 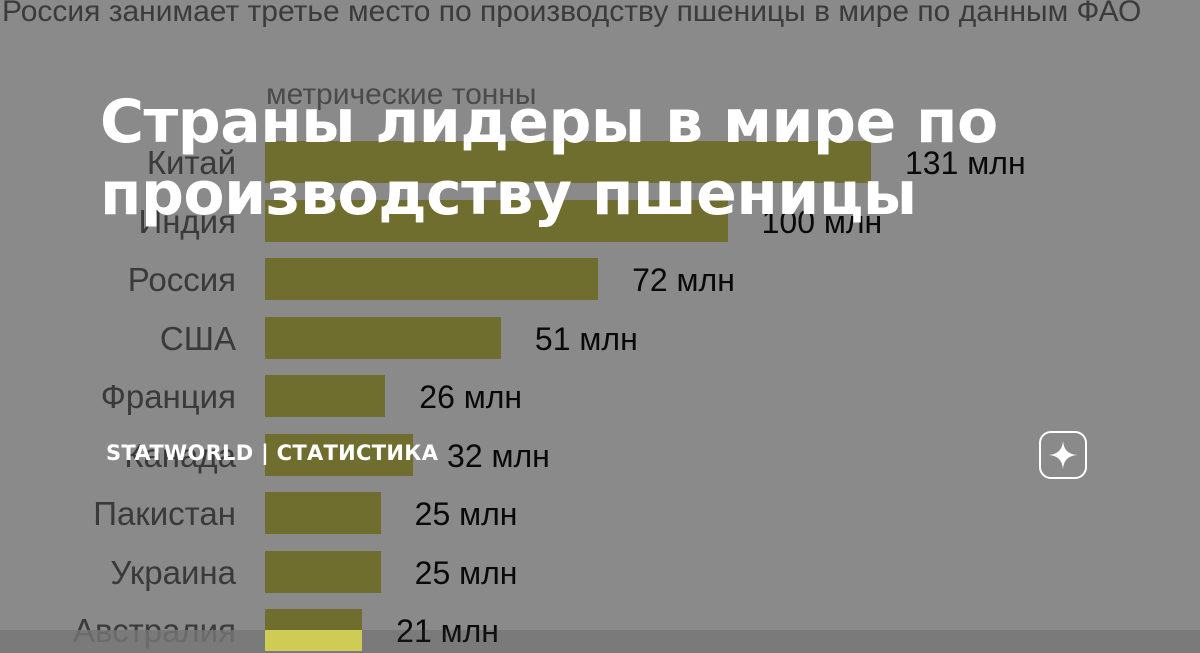 What do you see at coordinates (181, 279) in the screenshot?
I see `bar-category-label: Россия` at bounding box center [181, 279].